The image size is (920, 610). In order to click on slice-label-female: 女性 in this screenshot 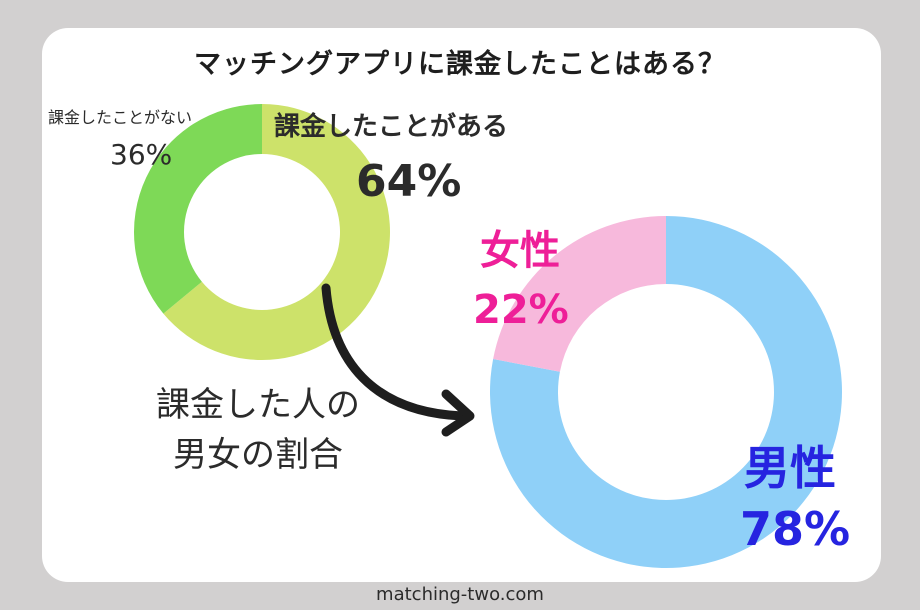, I will do `click(520, 251)`.